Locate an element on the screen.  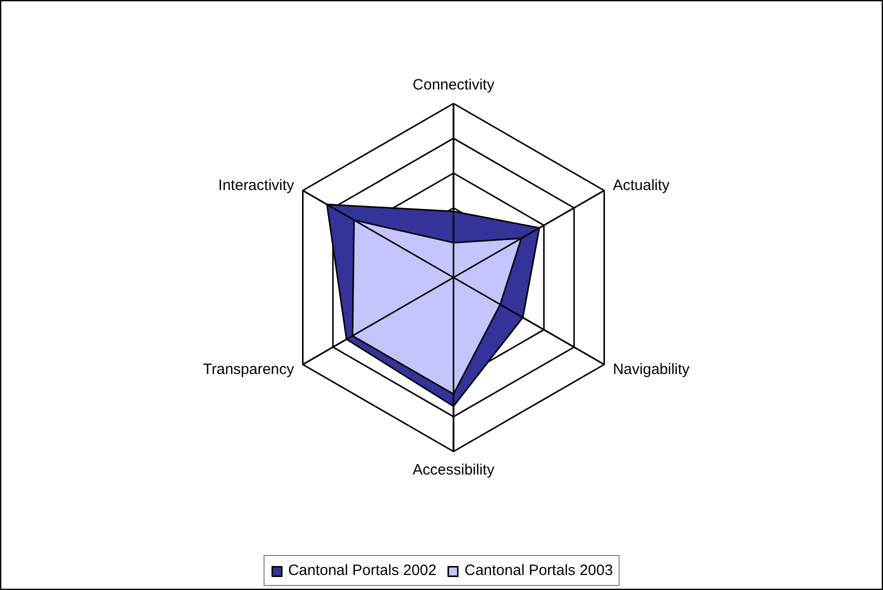
spoke-label: Connectivity is located at coordinates (453, 85).